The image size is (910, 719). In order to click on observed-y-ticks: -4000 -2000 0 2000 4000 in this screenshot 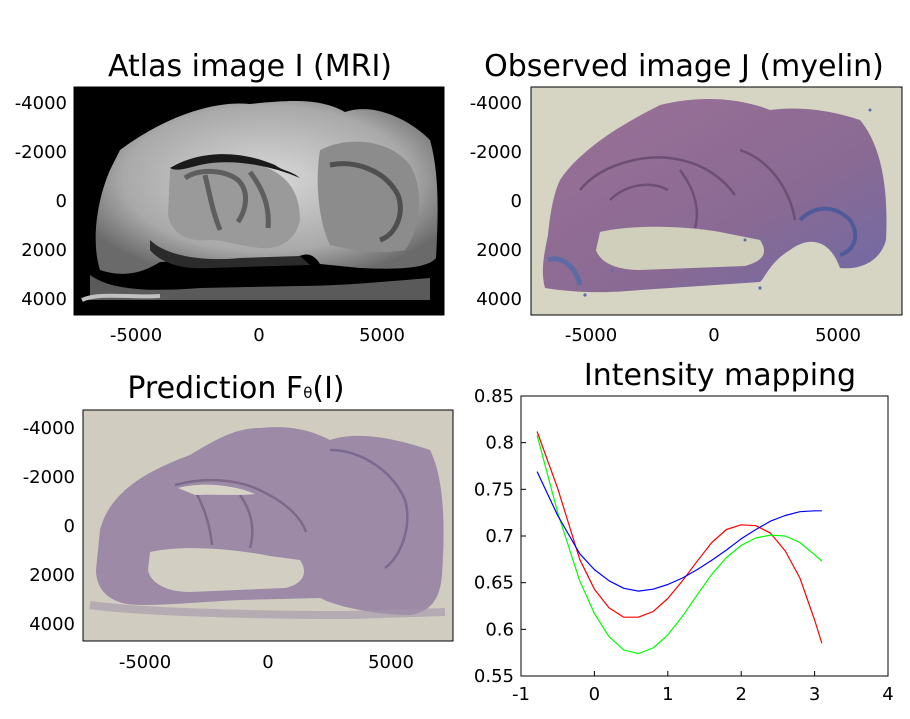, I will do `click(496, 201)`.